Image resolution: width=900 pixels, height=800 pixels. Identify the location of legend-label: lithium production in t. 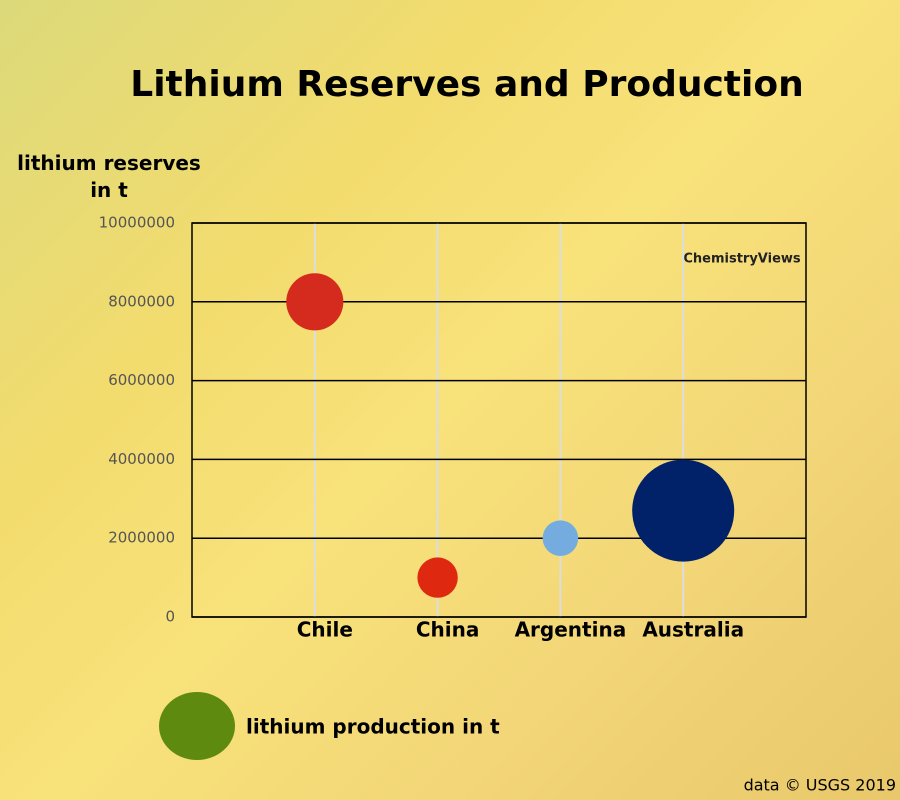
(373, 727).